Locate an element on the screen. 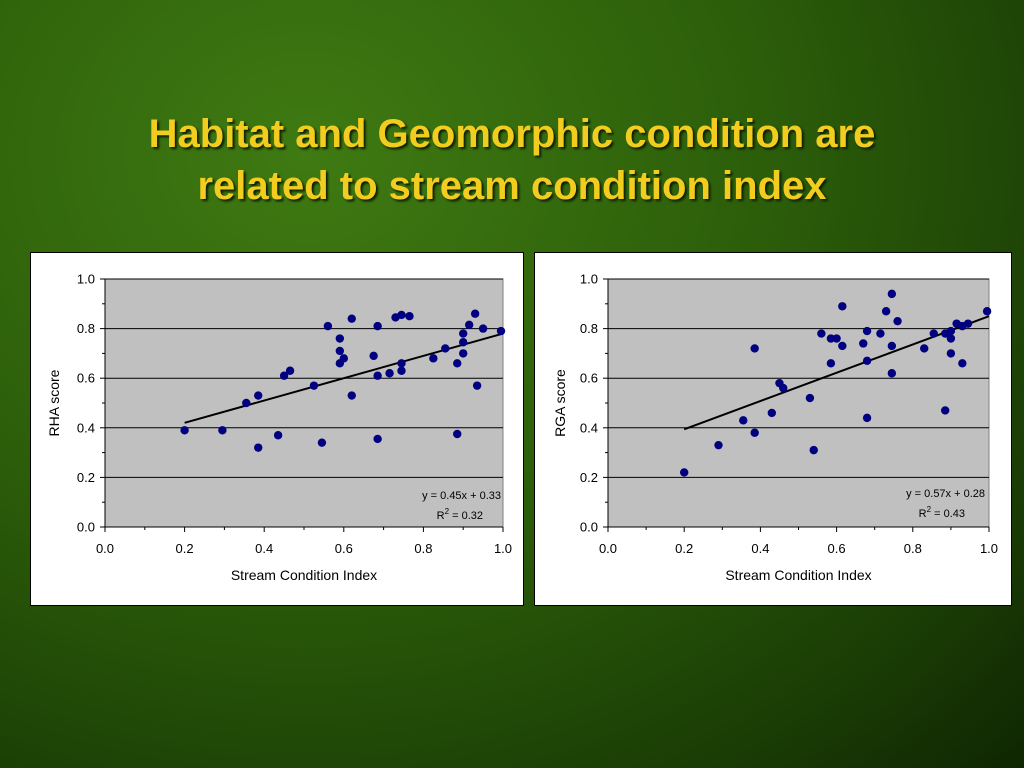  y-axis-label: RHA score is located at coordinates (54, 402).